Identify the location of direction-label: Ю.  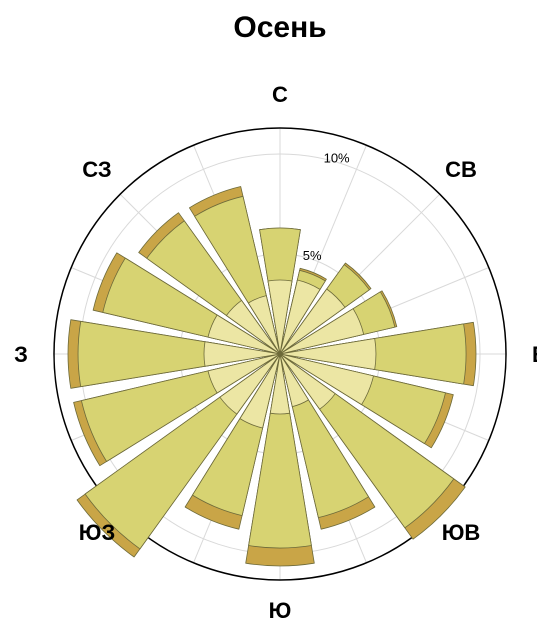
(280, 610).